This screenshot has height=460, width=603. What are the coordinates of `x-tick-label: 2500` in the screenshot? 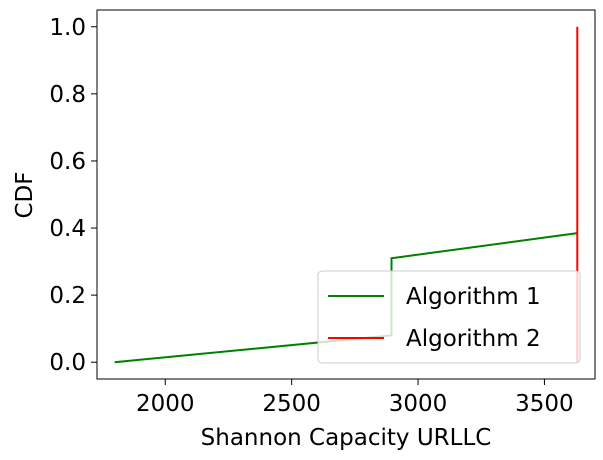 It's located at (291, 404).